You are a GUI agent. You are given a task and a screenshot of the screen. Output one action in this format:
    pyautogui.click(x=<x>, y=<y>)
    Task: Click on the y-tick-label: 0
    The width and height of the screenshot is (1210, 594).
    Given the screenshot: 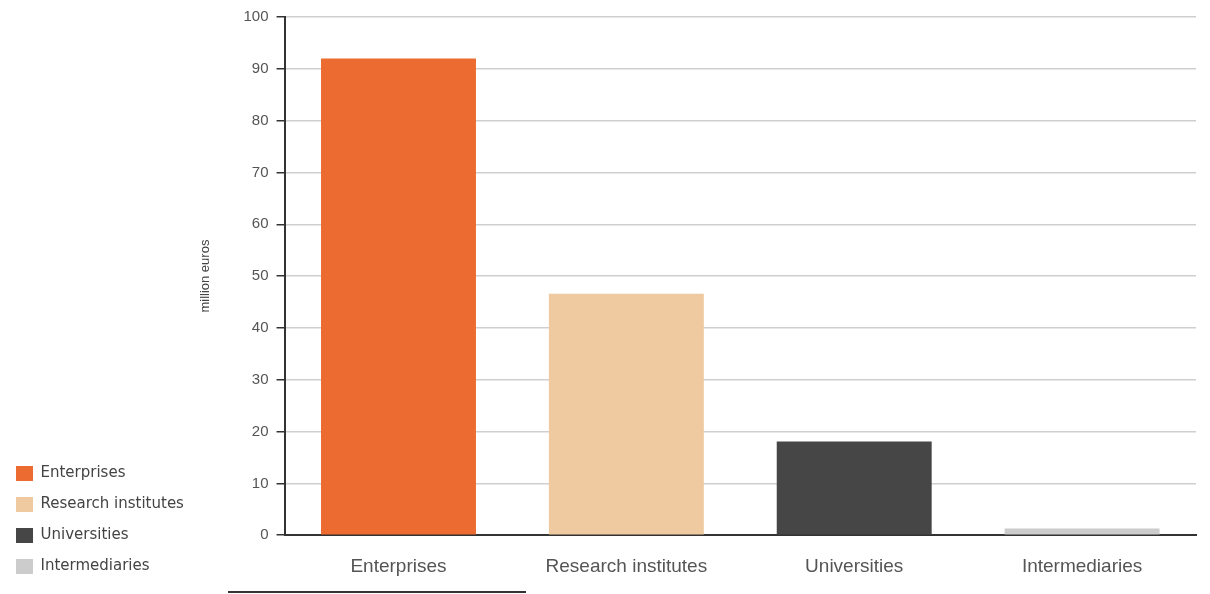 What is the action you would take?
    pyautogui.click(x=264, y=534)
    